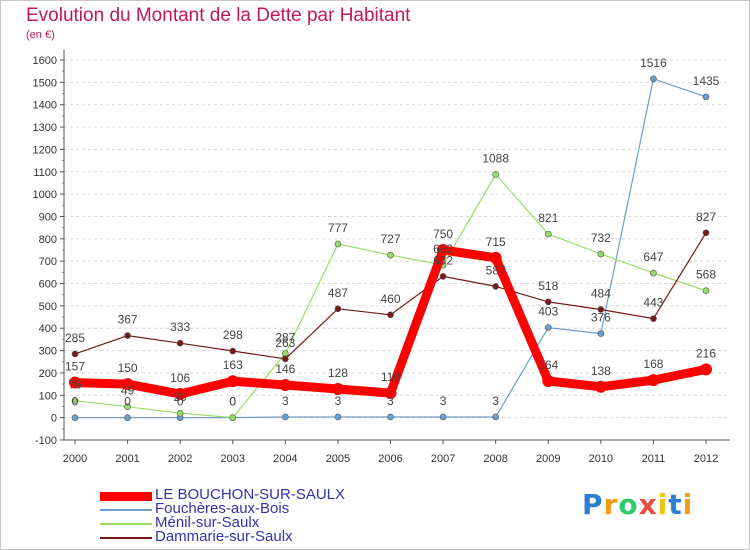 This screenshot has height=550, width=750. I want to click on data-label: 732, so click(601, 238).